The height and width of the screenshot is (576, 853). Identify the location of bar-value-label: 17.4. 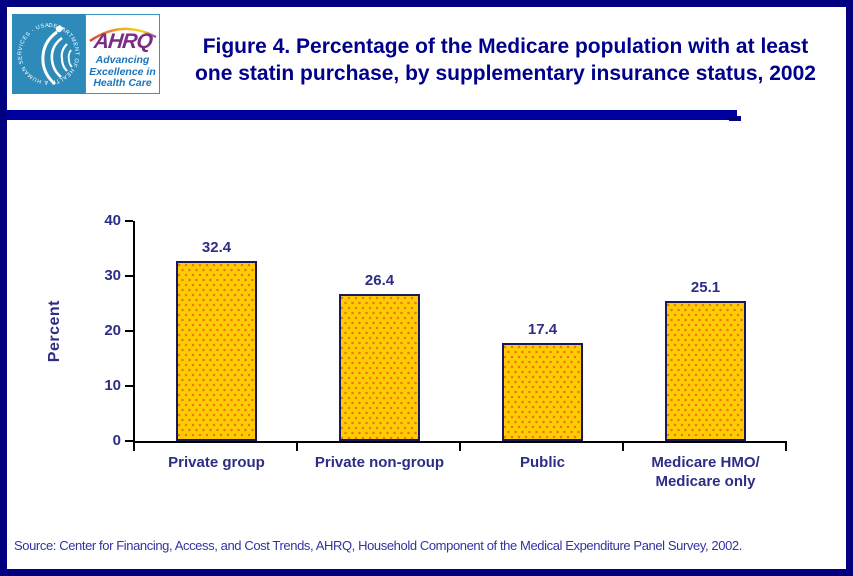
(542, 330).